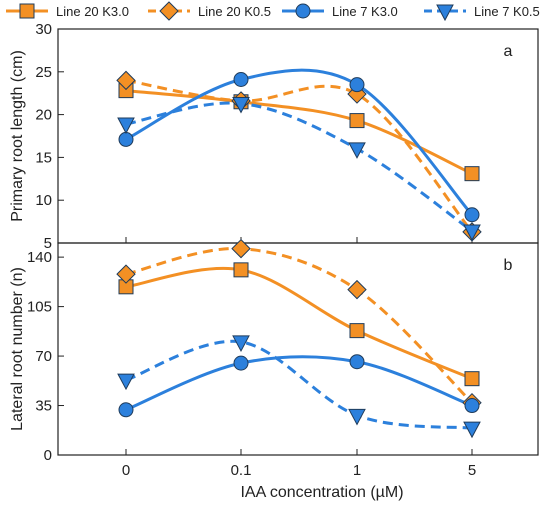  I want to click on x-tick-label: 0.1, so click(241, 470).